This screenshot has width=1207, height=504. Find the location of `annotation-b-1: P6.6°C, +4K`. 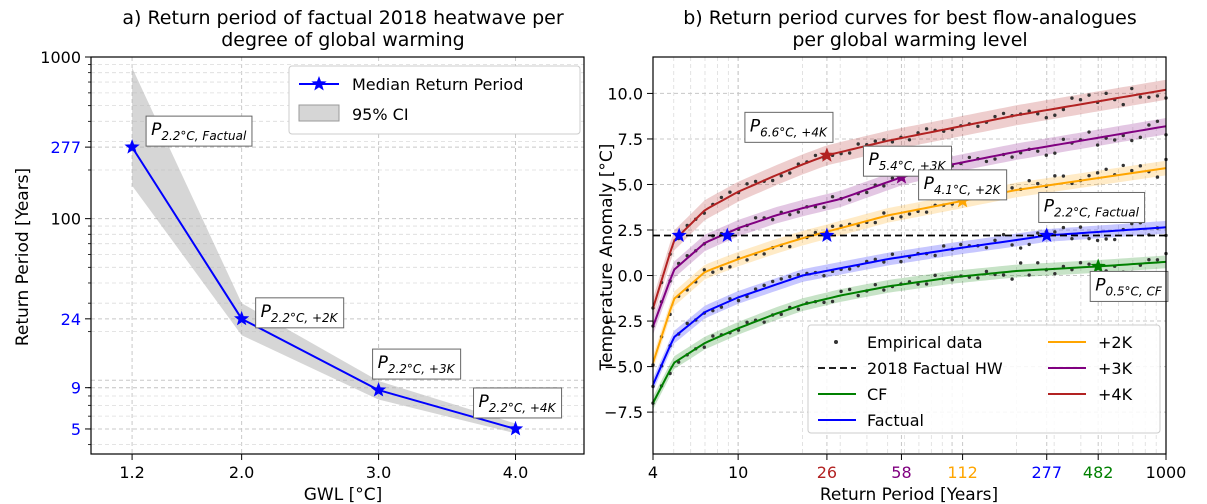

annotation-b-1: P6.6°C, +4K is located at coordinates (789, 127).